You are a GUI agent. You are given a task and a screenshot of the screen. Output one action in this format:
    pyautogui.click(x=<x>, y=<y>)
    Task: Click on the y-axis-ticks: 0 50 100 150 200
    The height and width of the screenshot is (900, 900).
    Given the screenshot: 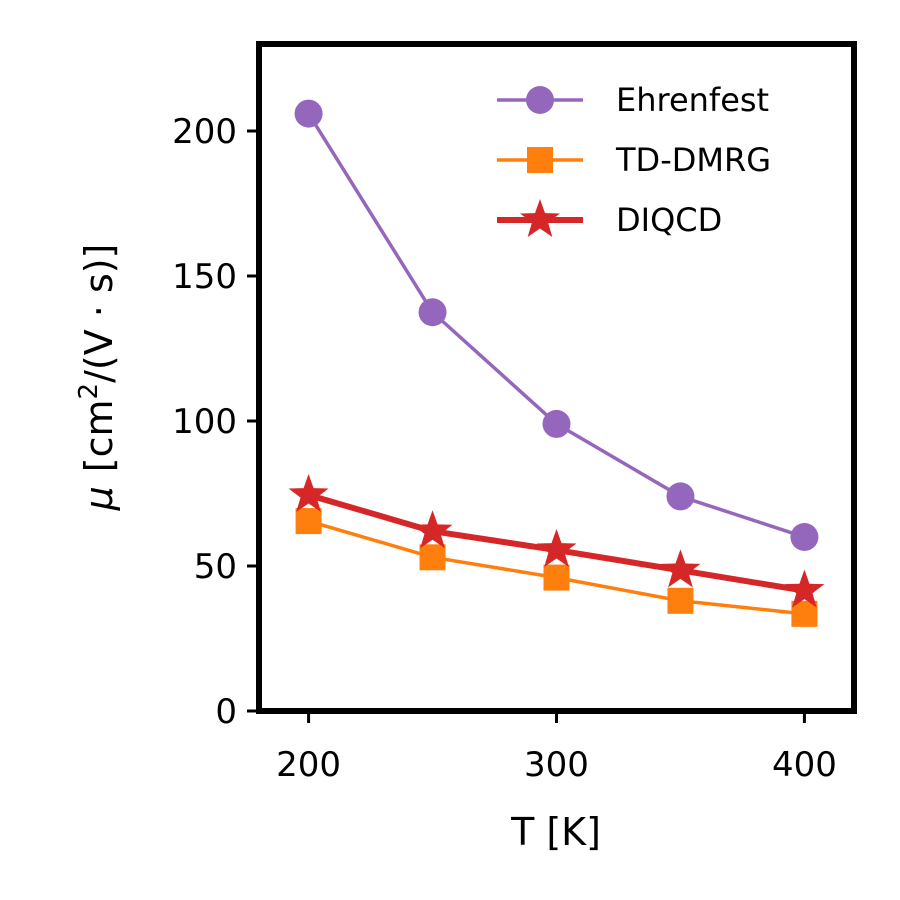 What is the action you would take?
    pyautogui.click(x=215, y=422)
    